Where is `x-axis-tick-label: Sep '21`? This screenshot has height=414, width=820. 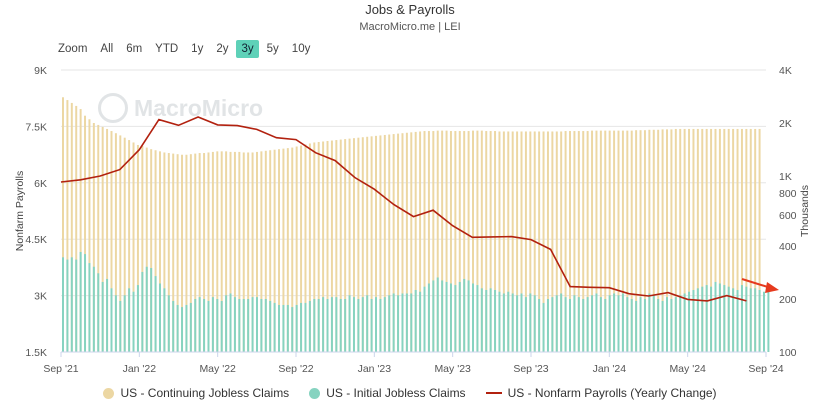
x-axis-tick-label: Sep '21 is located at coordinates (60, 369).